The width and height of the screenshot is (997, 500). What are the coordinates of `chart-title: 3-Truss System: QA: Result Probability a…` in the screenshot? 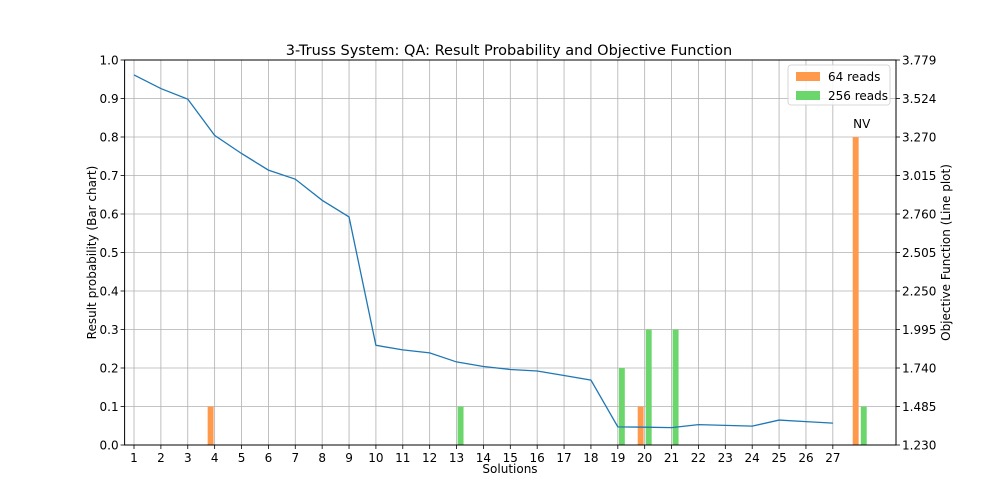 It's located at (509, 51).